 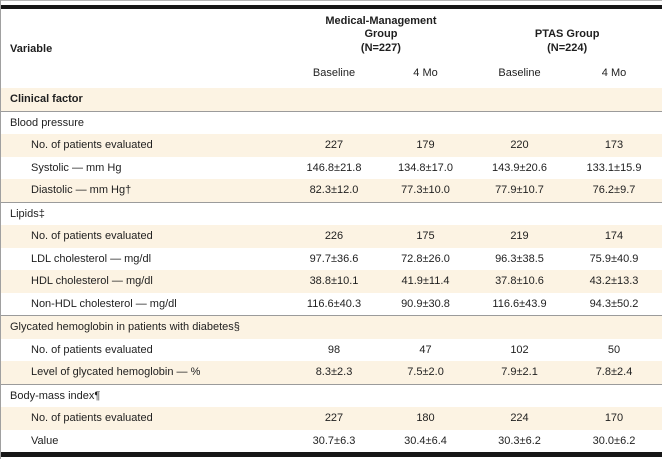 I want to click on row-value: 173, so click(x=614, y=145).